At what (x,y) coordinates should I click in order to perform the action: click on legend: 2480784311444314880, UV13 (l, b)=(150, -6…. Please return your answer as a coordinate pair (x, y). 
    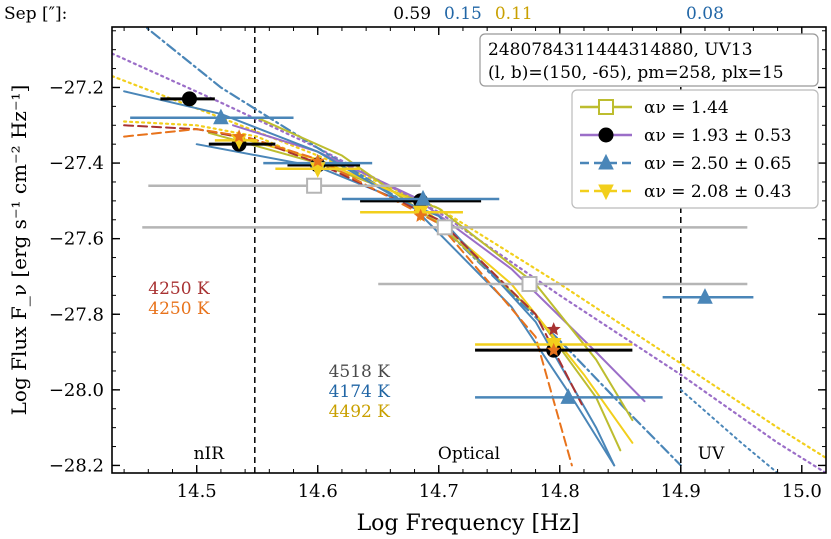
    Looking at the image, I should click on (649, 121).